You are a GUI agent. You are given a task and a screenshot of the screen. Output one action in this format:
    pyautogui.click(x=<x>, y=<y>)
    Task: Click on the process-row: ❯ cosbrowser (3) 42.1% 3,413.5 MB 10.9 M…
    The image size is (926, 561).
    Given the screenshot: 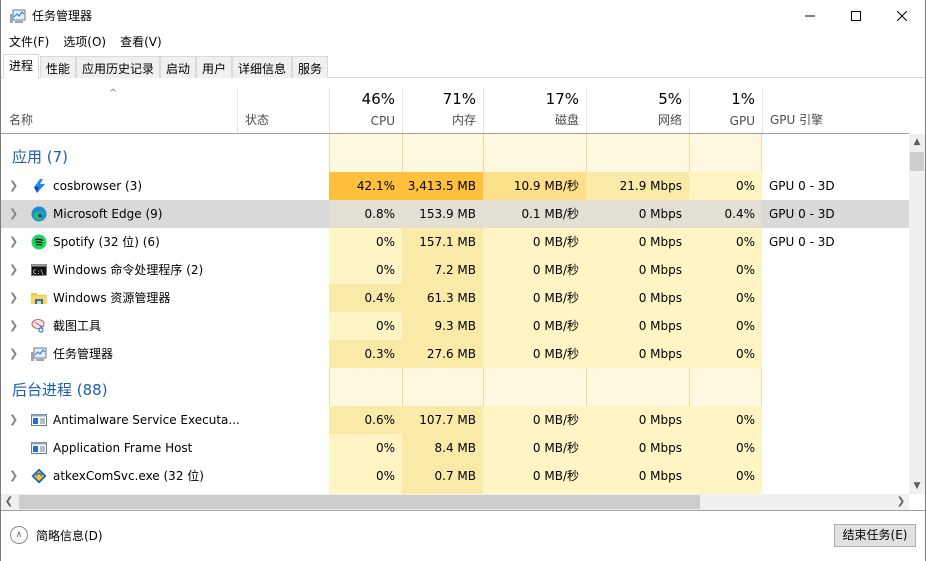 What is the action you would take?
    pyautogui.click(x=455, y=186)
    